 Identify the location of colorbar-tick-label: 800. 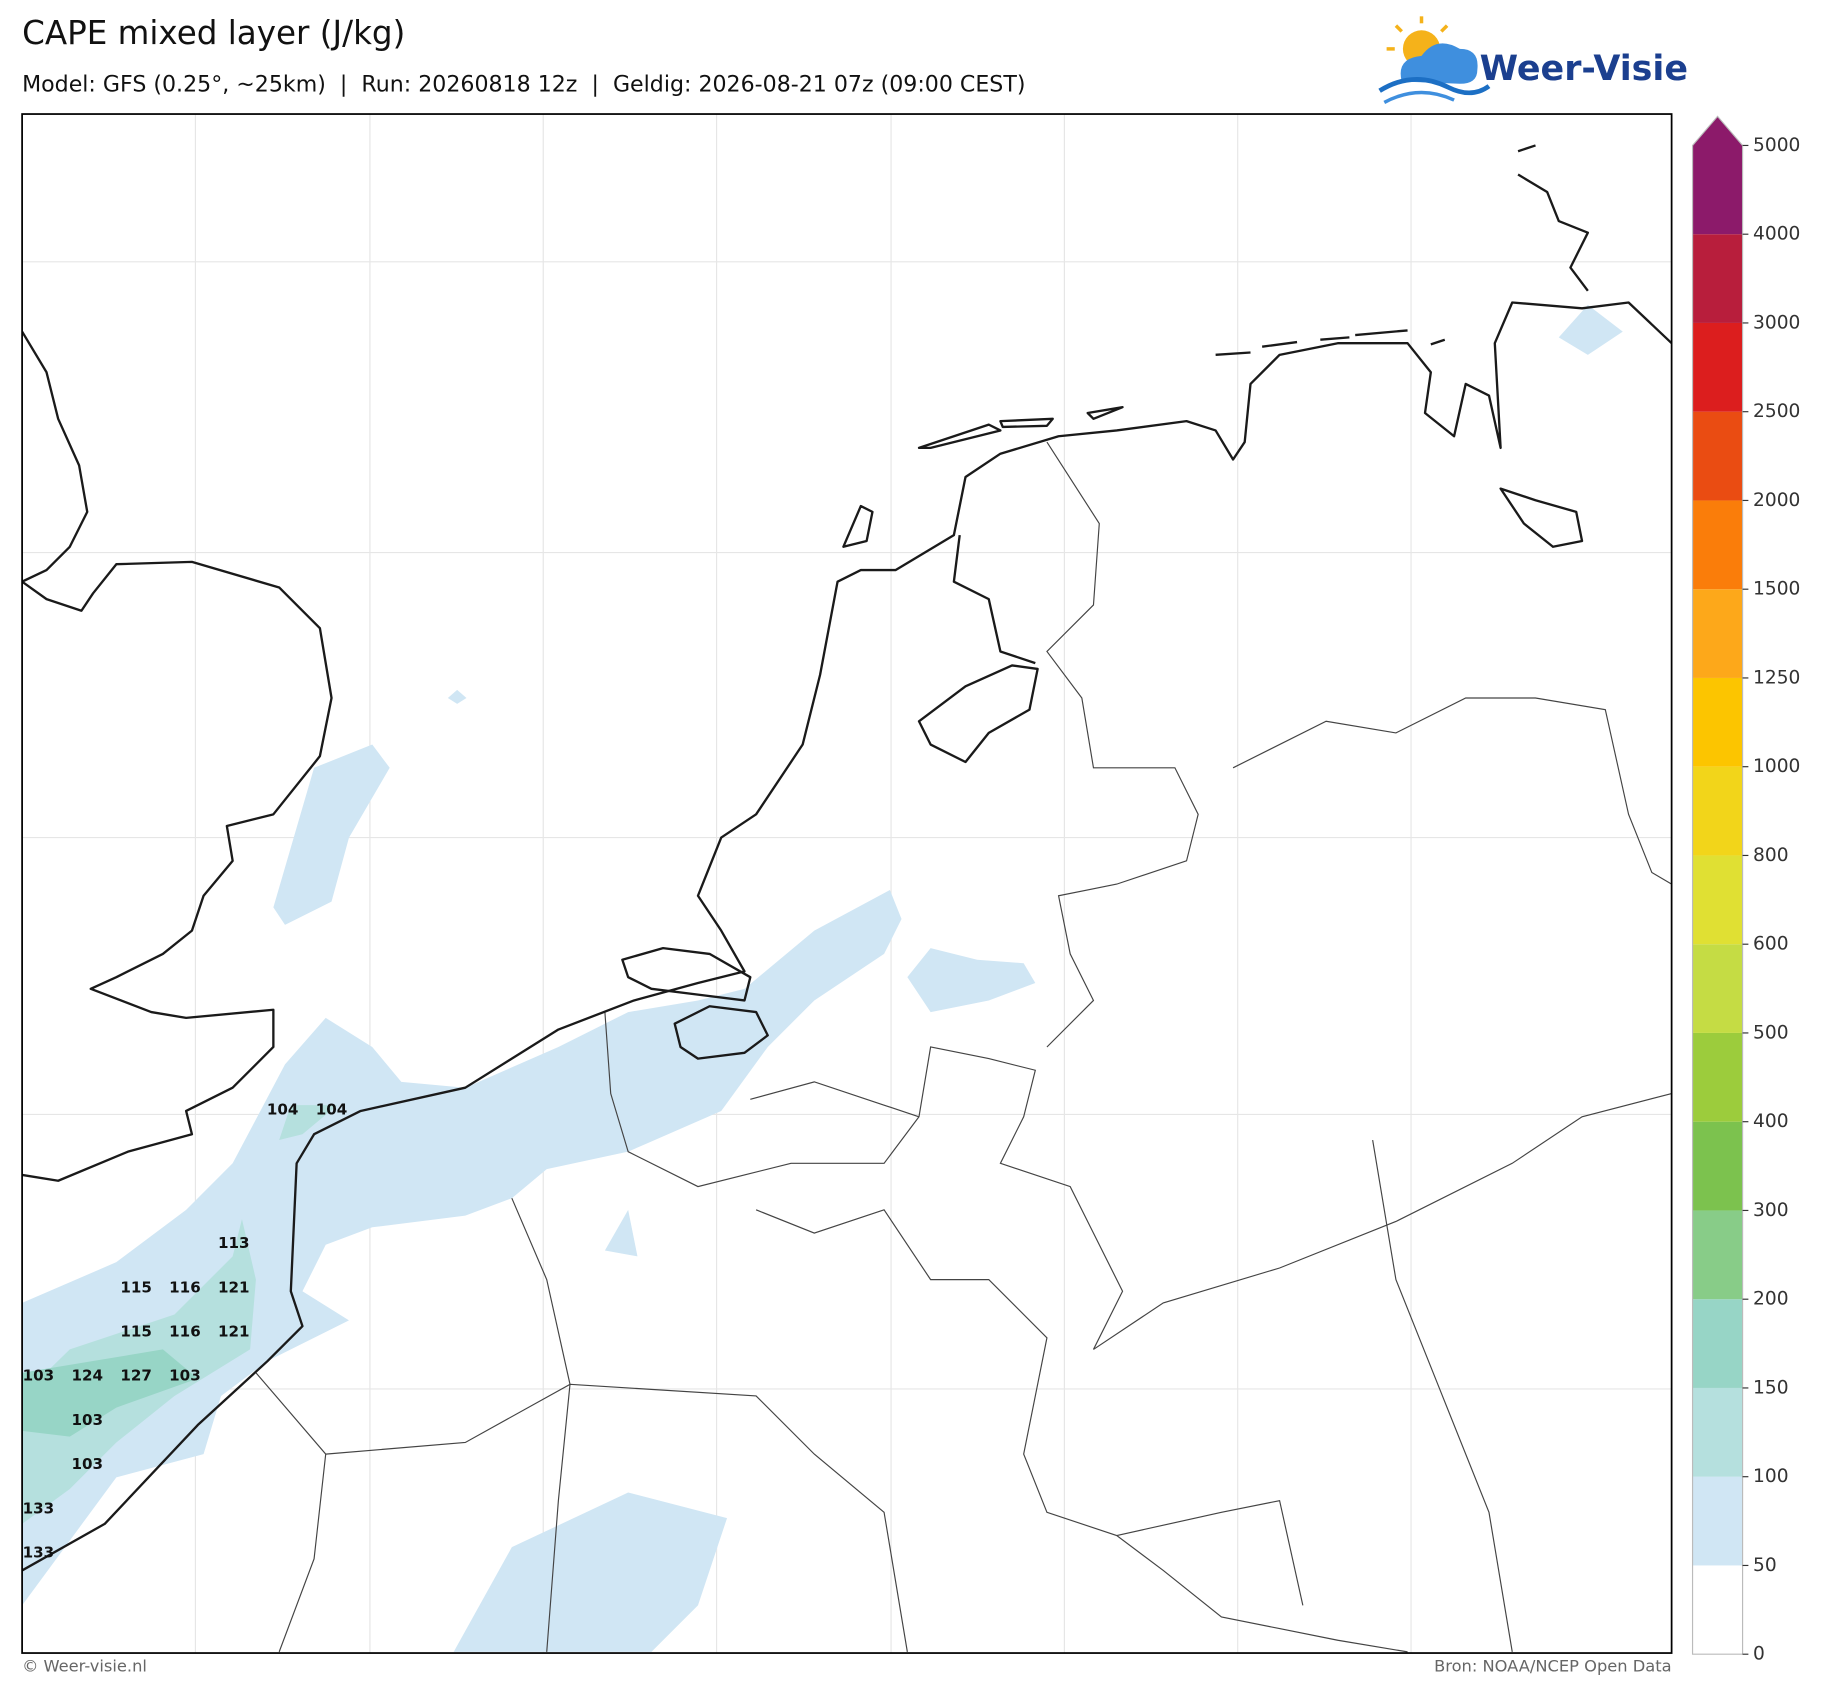
(1771, 855).